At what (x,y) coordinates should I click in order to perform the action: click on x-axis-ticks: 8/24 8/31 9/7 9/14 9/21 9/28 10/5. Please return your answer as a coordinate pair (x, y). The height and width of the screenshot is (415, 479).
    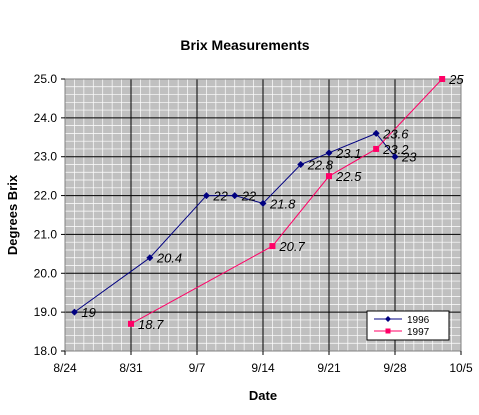
    Looking at the image, I should click on (263, 363).